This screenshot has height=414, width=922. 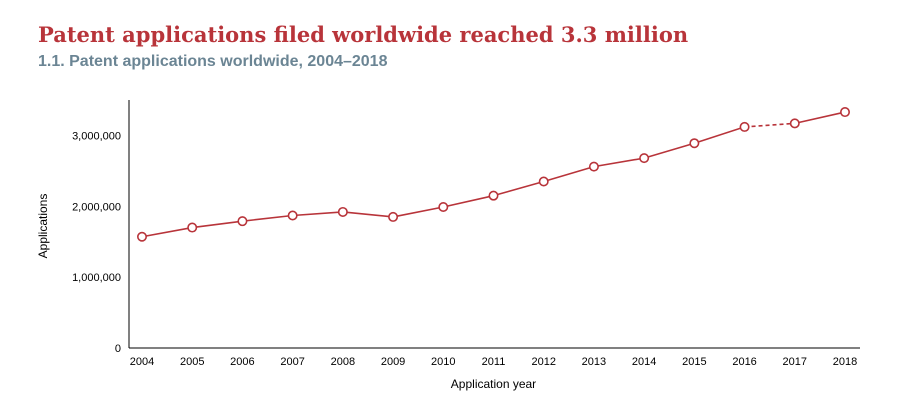 What do you see at coordinates (142, 362) in the screenshot?
I see `x-tick-label: 2004` at bounding box center [142, 362].